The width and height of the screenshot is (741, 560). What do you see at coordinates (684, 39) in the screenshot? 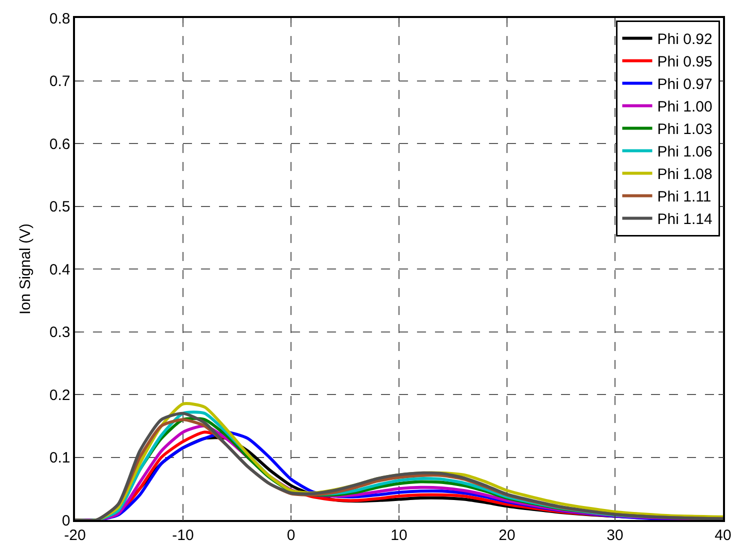
I see `legend-label: Phi 0.92` at bounding box center [684, 39].